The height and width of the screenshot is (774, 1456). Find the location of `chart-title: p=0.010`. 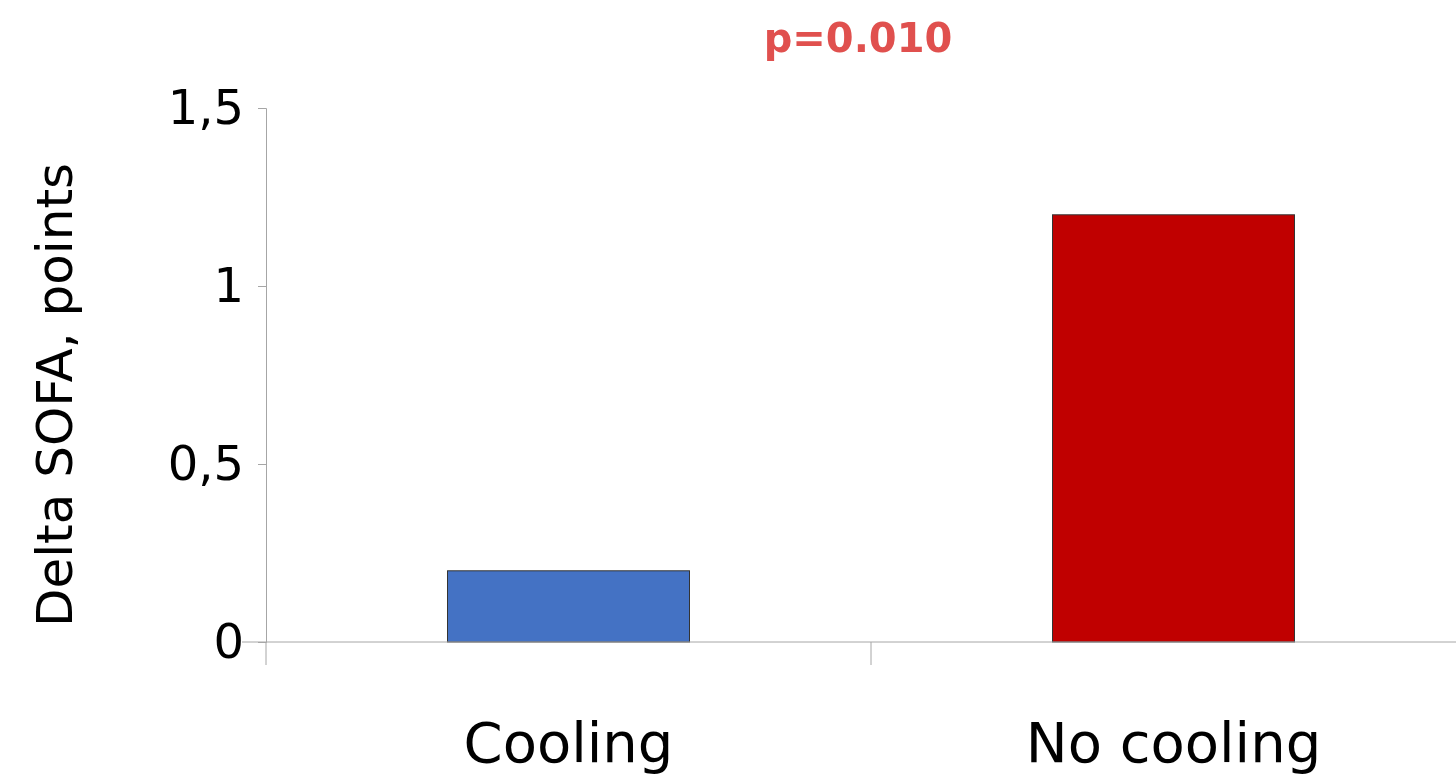

chart-title: p=0.010 is located at coordinates (858, 38).